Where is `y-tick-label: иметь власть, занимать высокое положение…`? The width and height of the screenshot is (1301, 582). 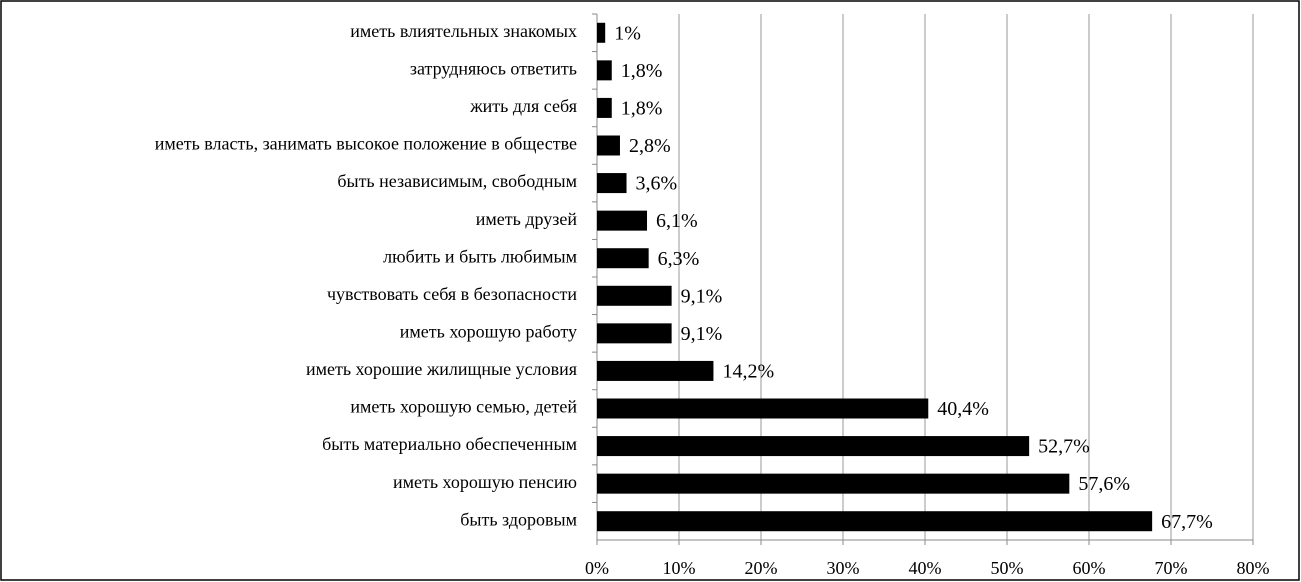 y-tick-label: иметь власть, занимать высокое положение… is located at coordinates (366, 144).